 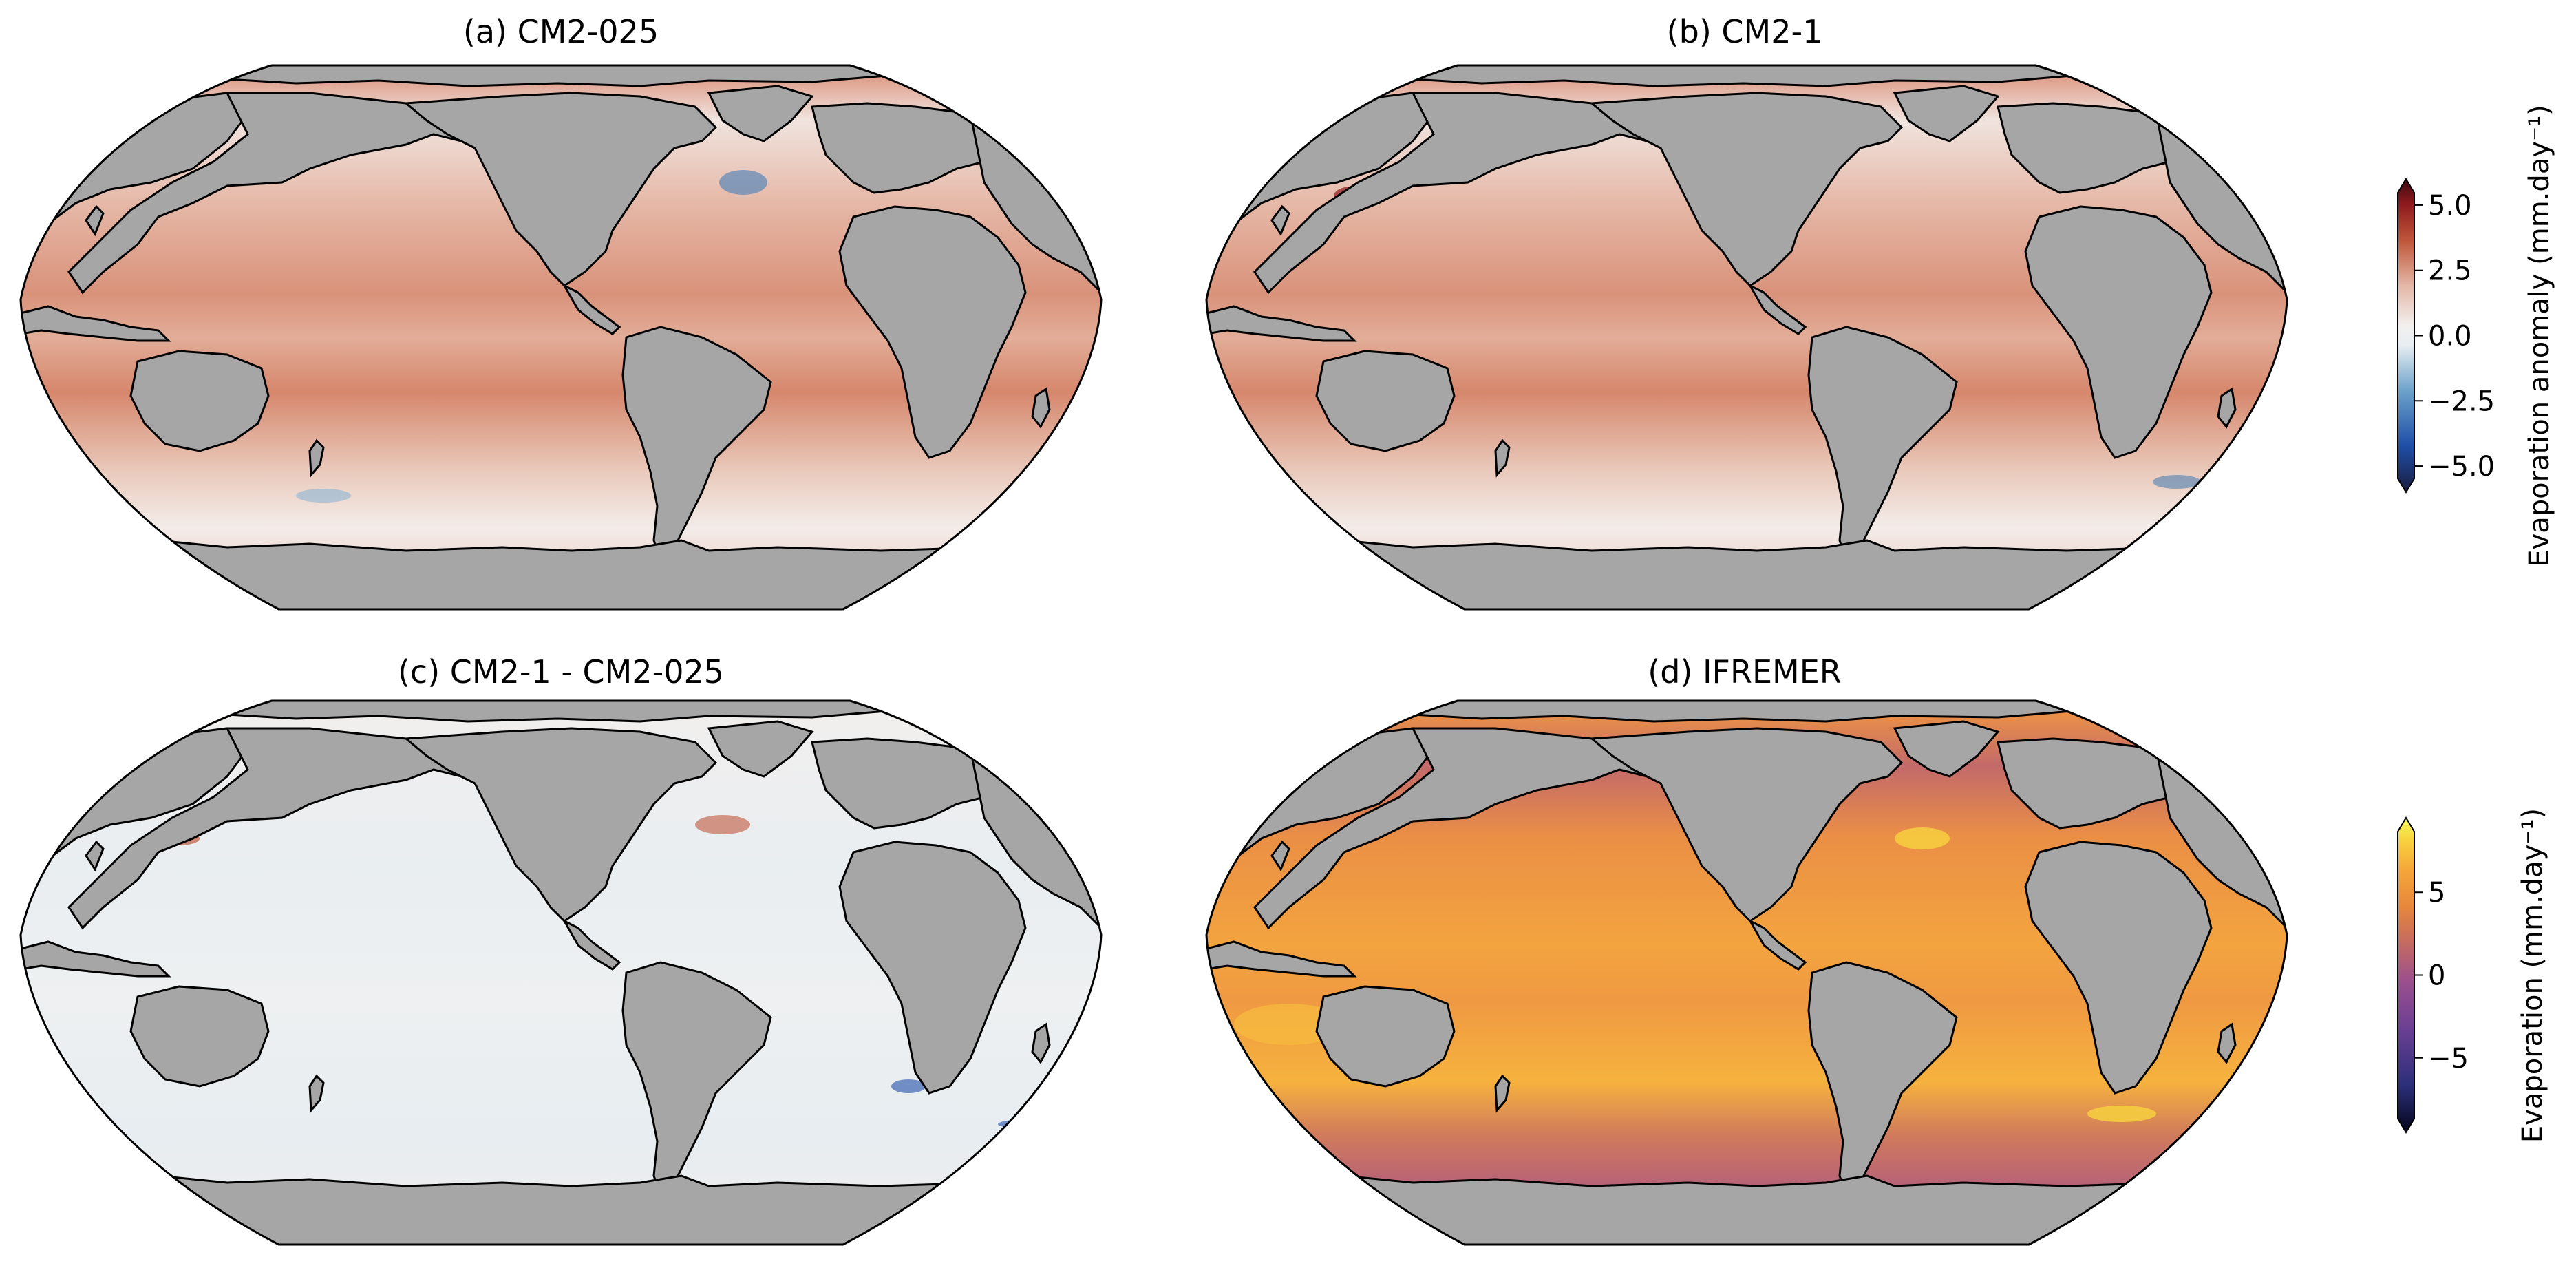 I want to click on colorbar-tick-label: 0.0, so click(x=2450, y=336).